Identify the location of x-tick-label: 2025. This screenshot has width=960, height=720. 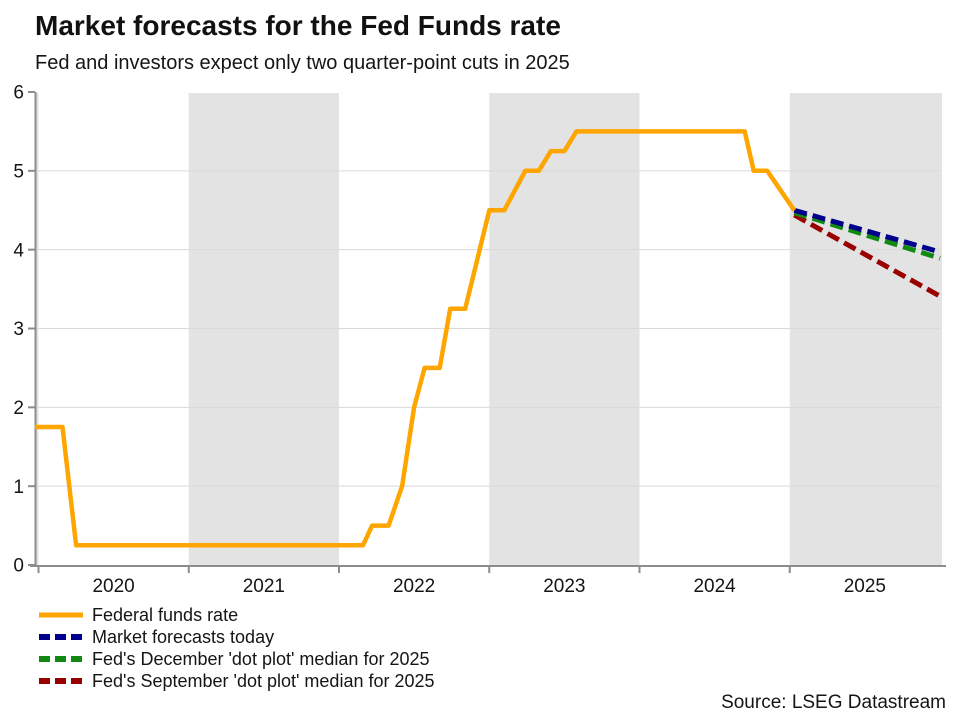
(865, 586).